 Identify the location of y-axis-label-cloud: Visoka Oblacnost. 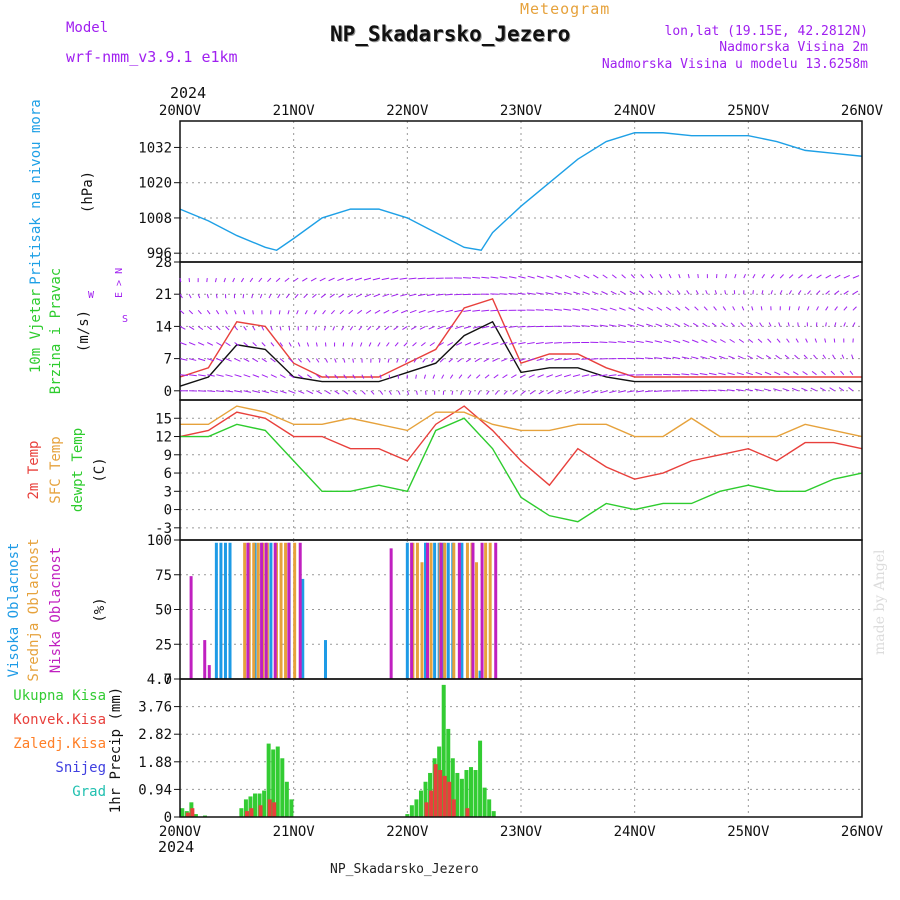
(14, 610).